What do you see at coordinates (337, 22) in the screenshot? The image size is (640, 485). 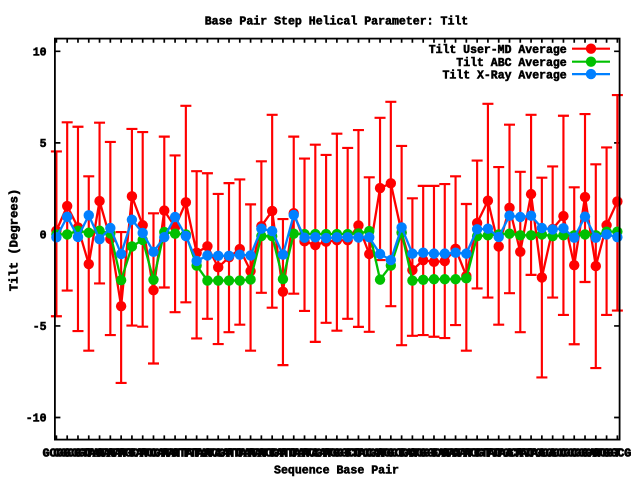 I see `svg-text:Base Pair Step Helical Paramet: Base Pair Step Helical Parameter: Tilt` at bounding box center [337, 22].